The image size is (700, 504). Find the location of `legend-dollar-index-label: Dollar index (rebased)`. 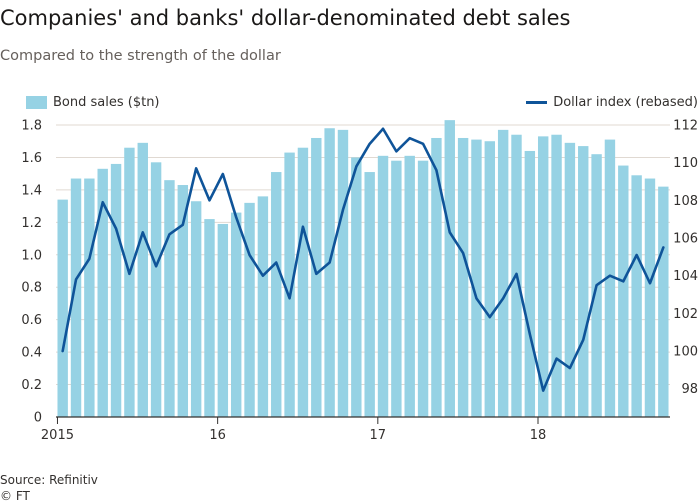

legend-dollar-index-label: Dollar index (rebased) is located at coordinates (625, 102).